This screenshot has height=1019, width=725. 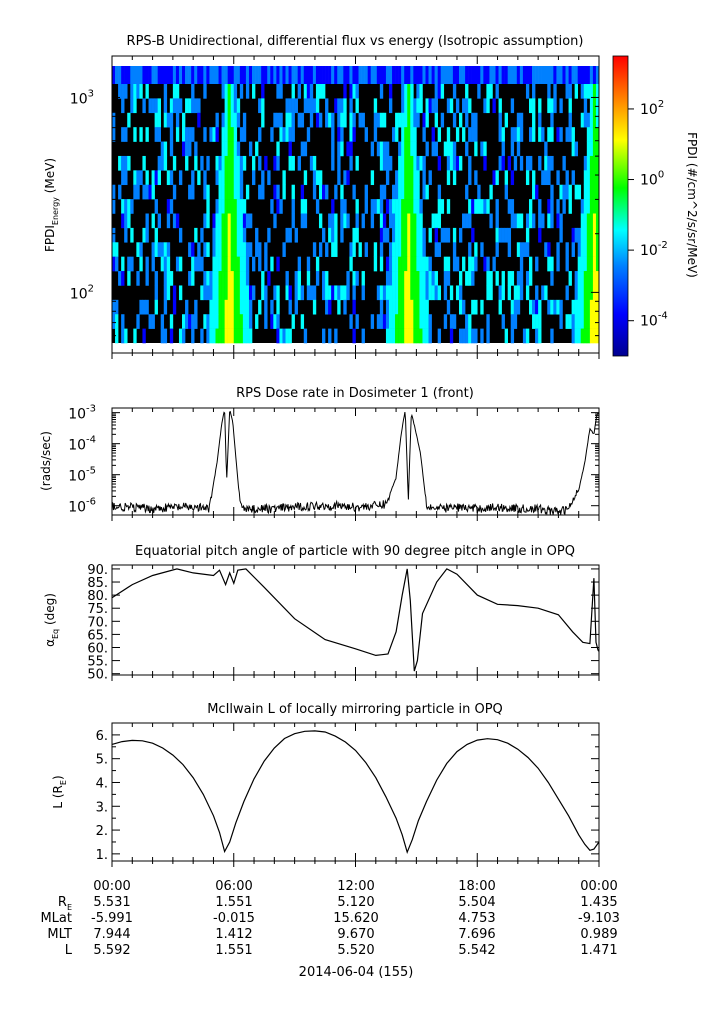 What do you see at coordinates (598, 934) in the screenshot?
I see `ephemeris-value: 0.989` at bounding box center [598, 934].